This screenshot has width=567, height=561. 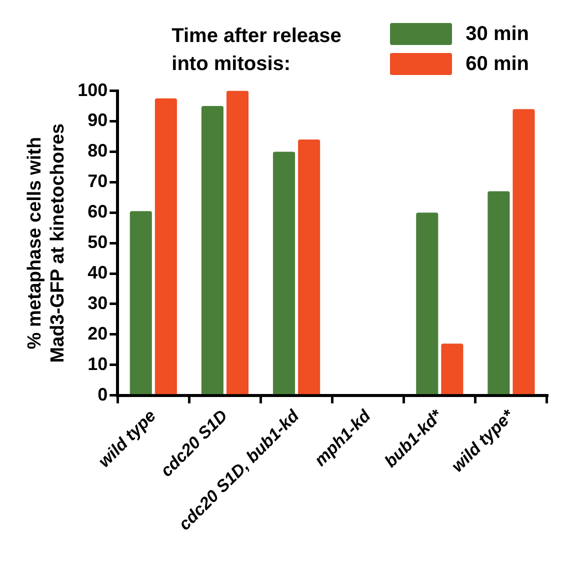 I want to click on legend-title: Time after release into mitosis:, so click(x=257, y=50).